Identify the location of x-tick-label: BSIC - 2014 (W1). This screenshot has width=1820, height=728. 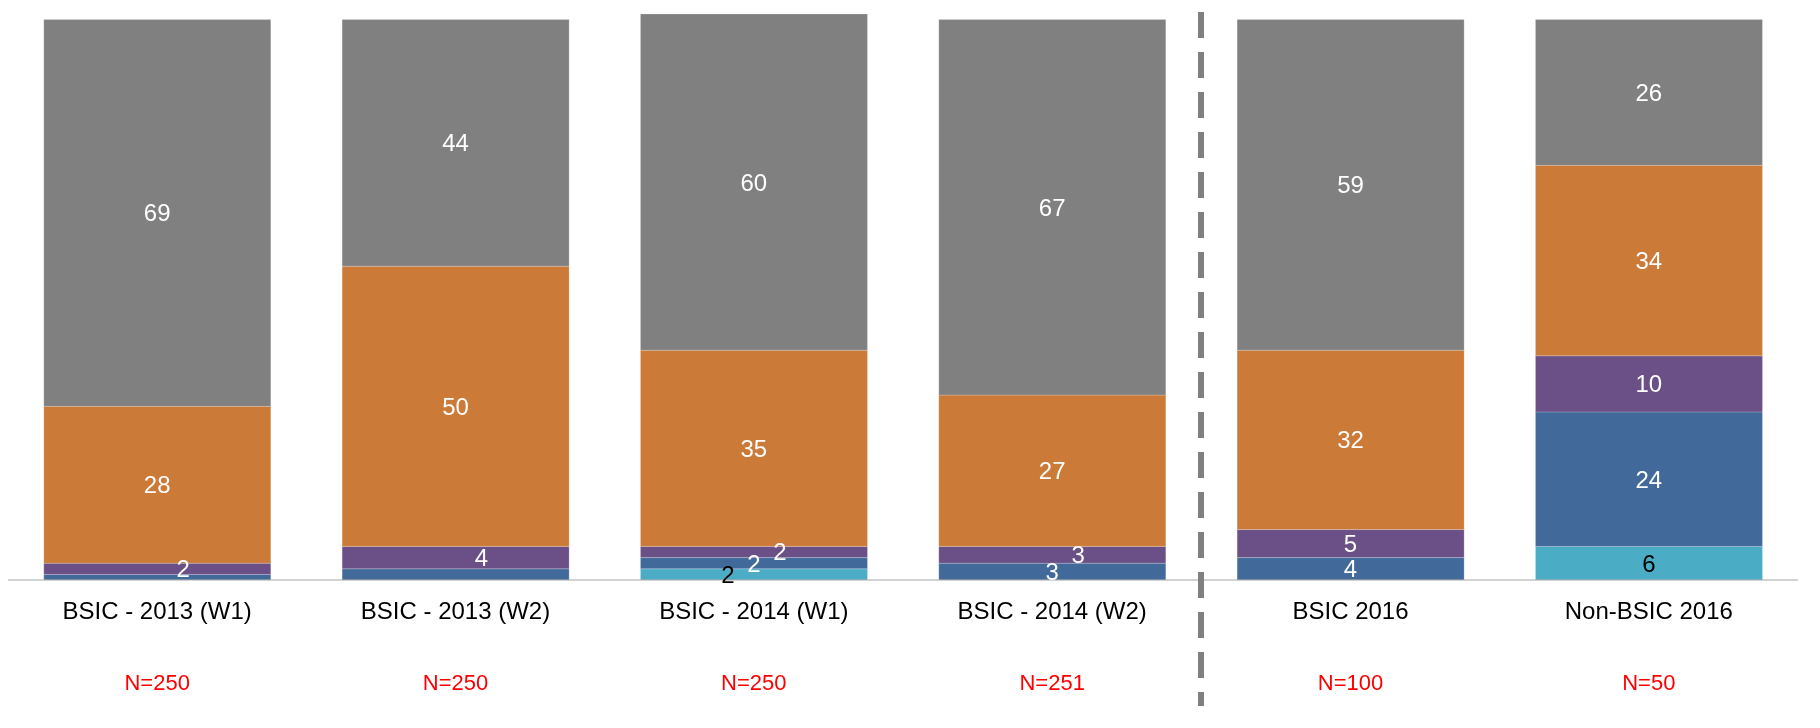
(754, 611).